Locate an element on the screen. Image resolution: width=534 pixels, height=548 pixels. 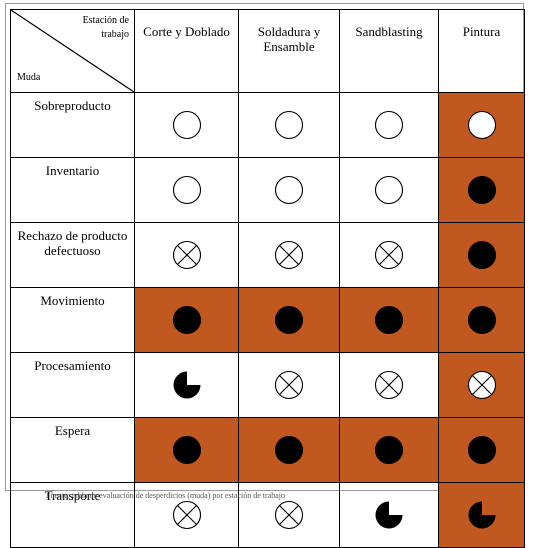
row-label: Procesamiento is located at coordinates (72, 385).